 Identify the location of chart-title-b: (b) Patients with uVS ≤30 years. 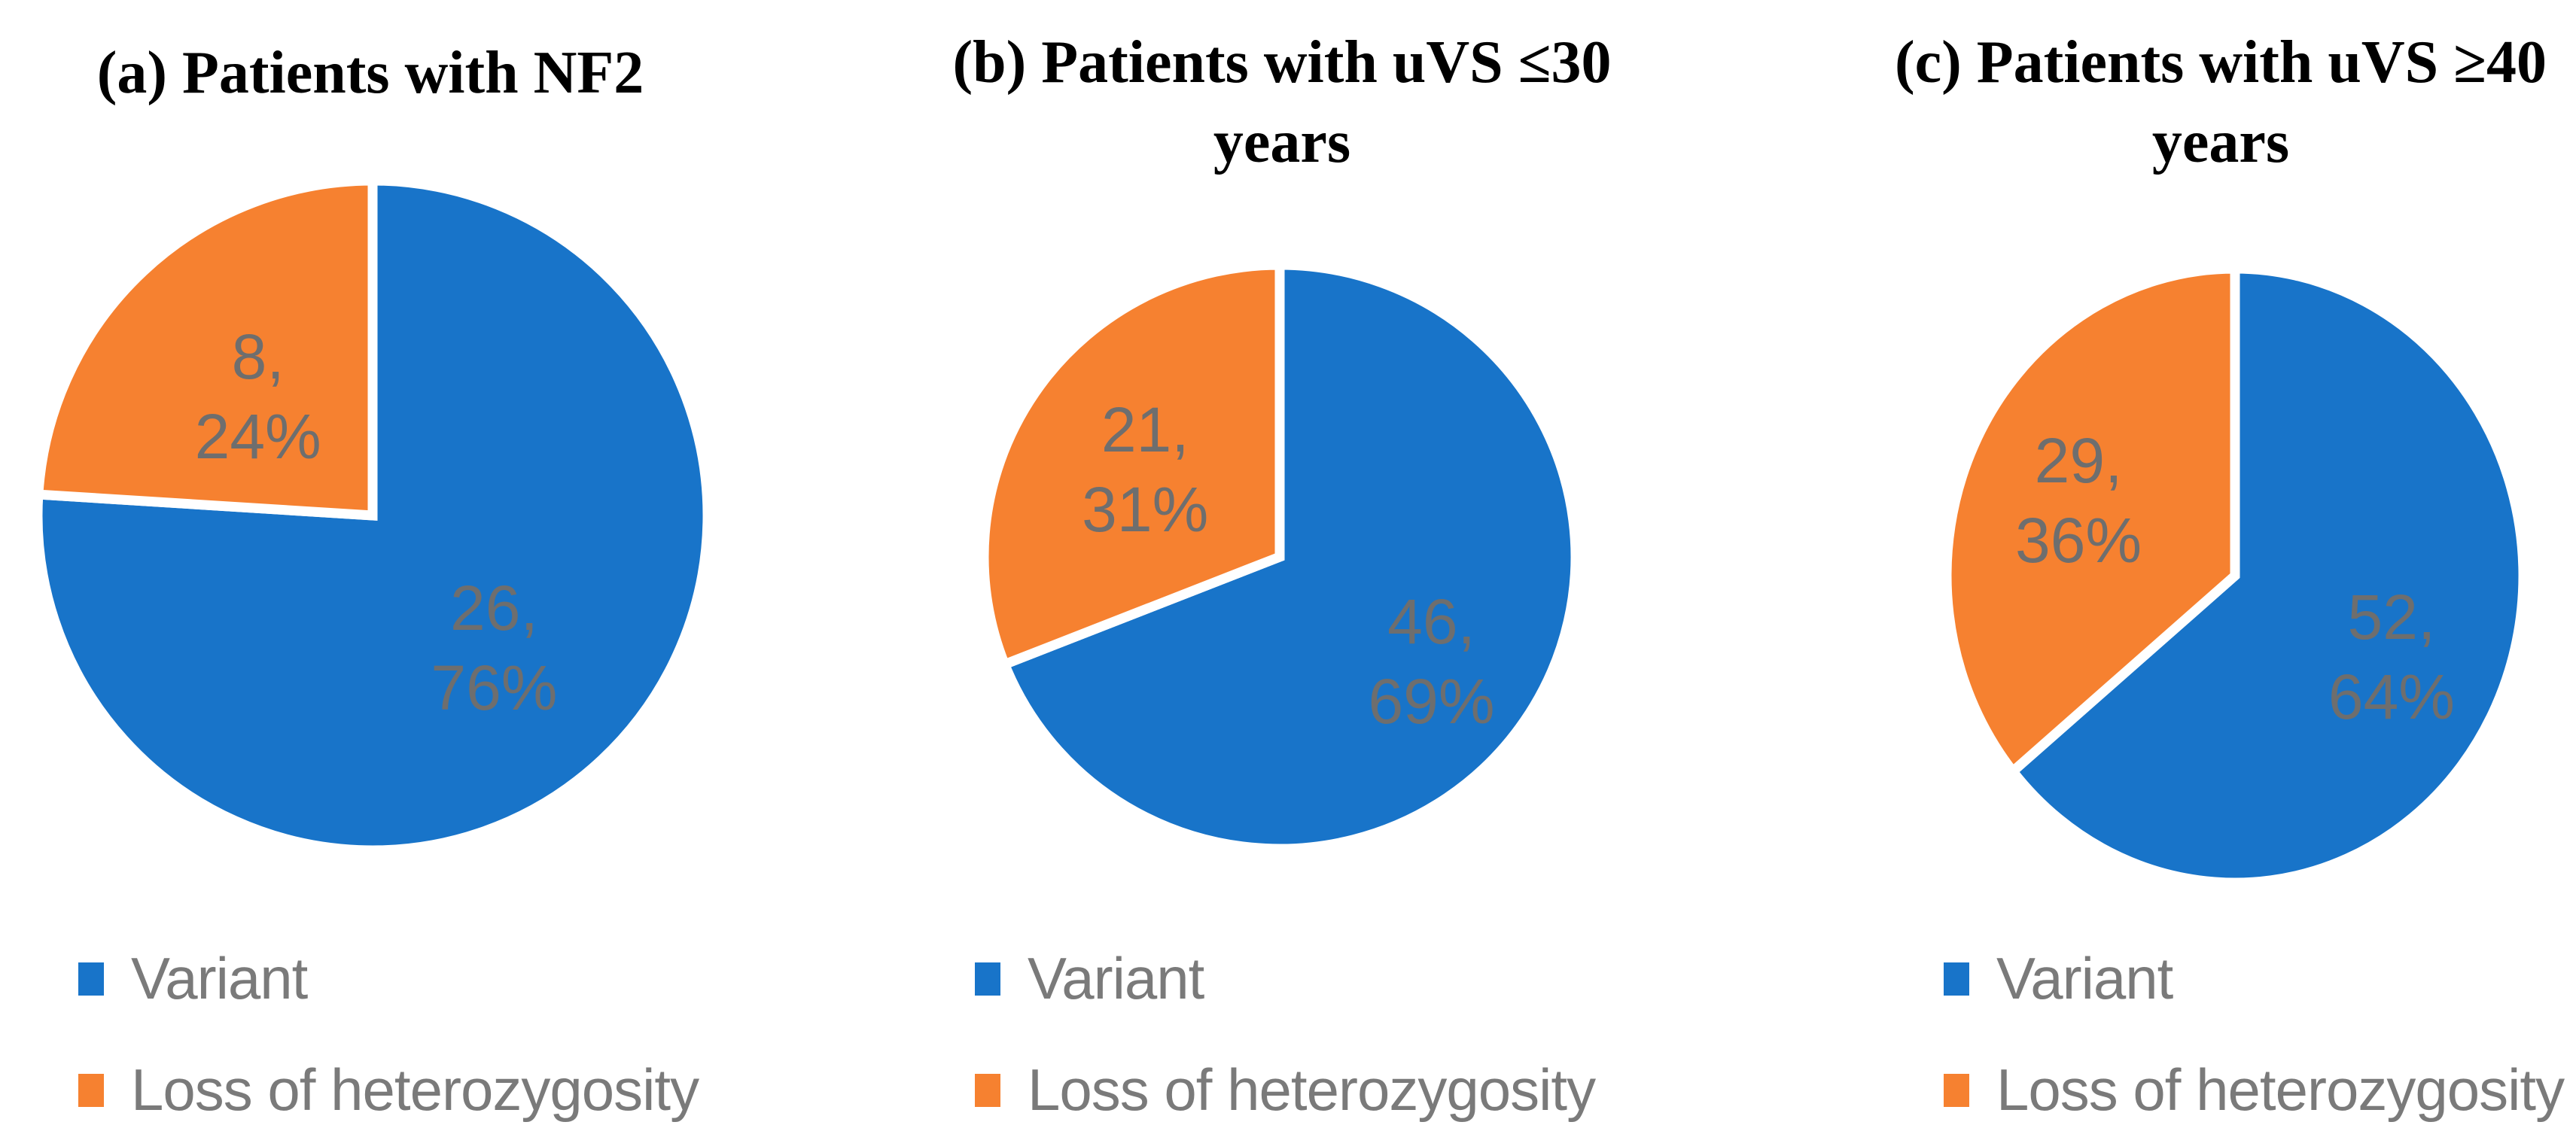
(1282, 102).